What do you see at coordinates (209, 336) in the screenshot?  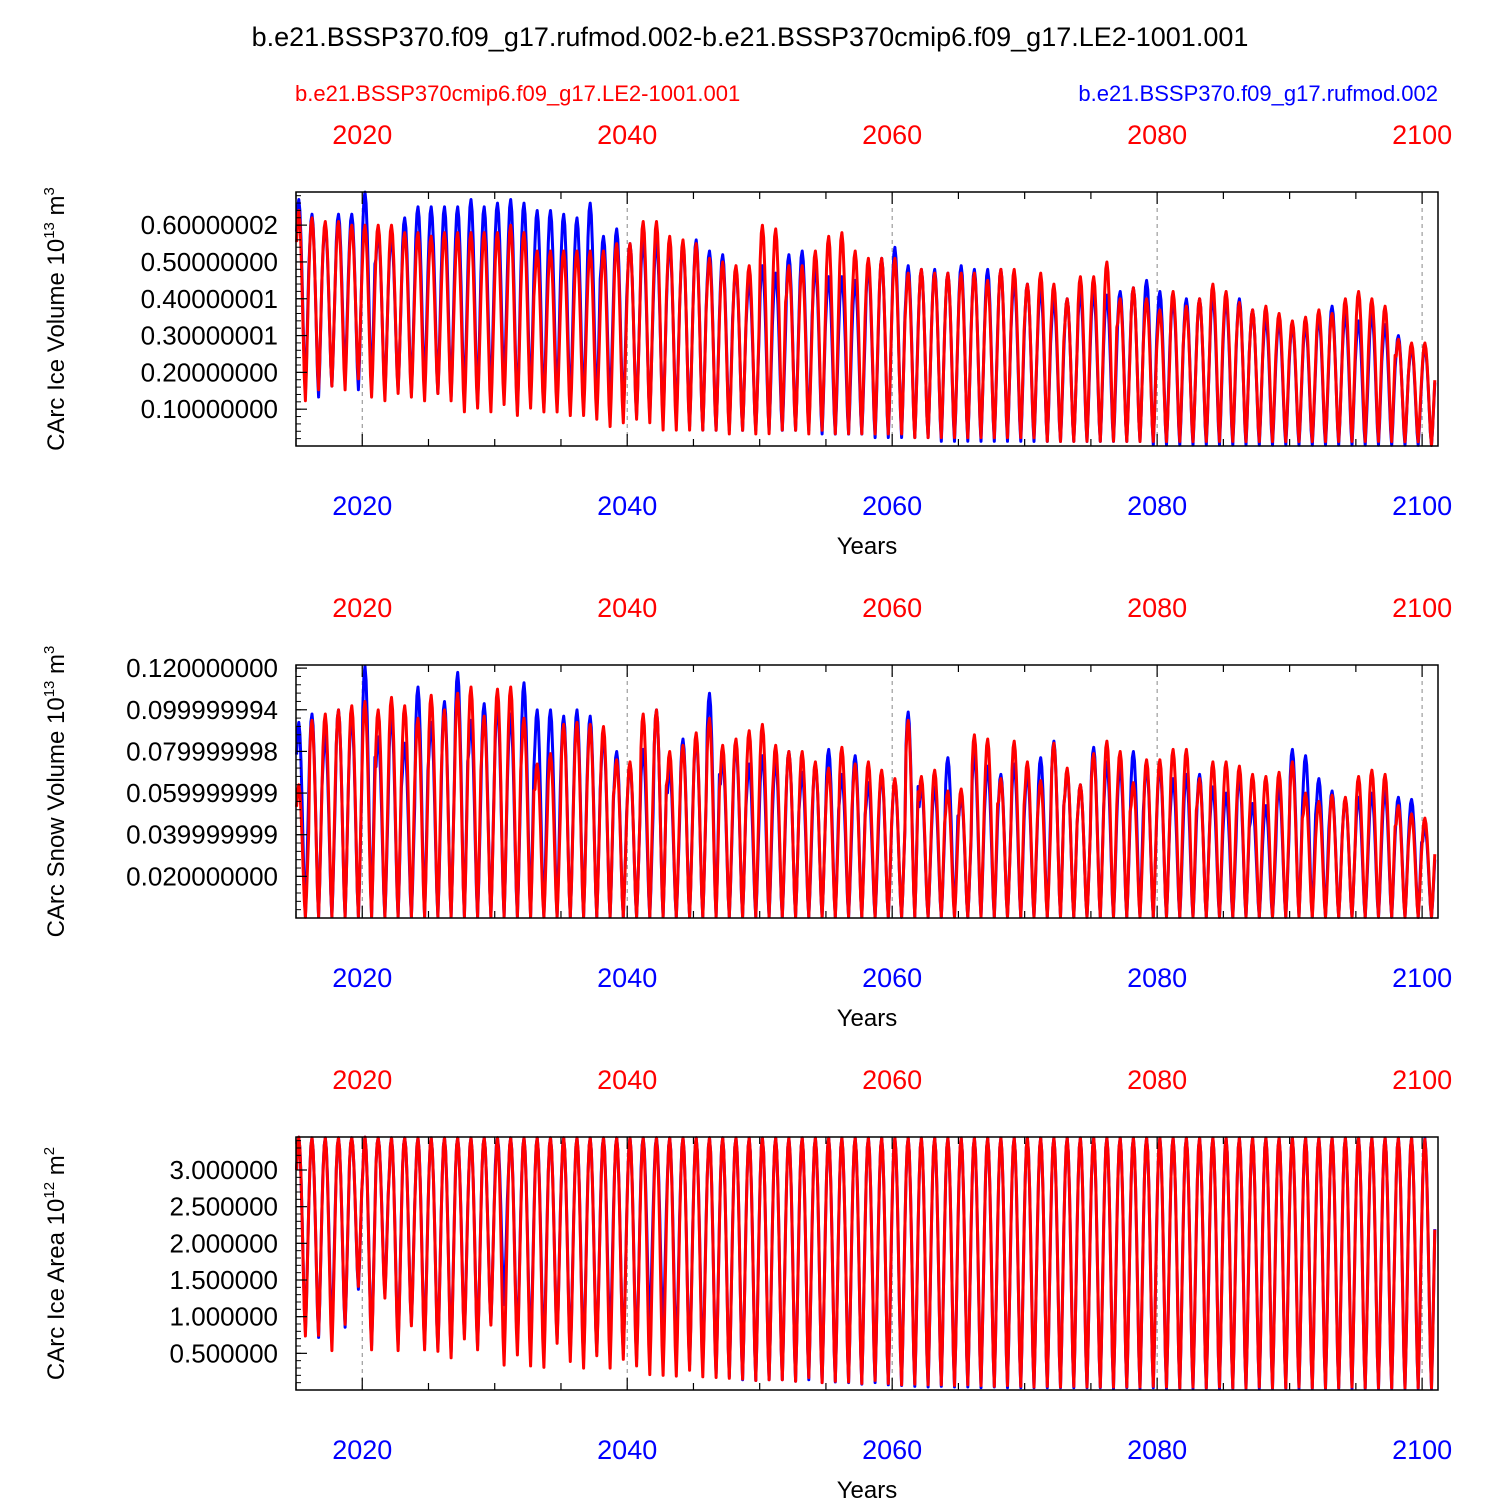 I see `y-tick-label: 0.30000001` at bounding box center [209, 336].